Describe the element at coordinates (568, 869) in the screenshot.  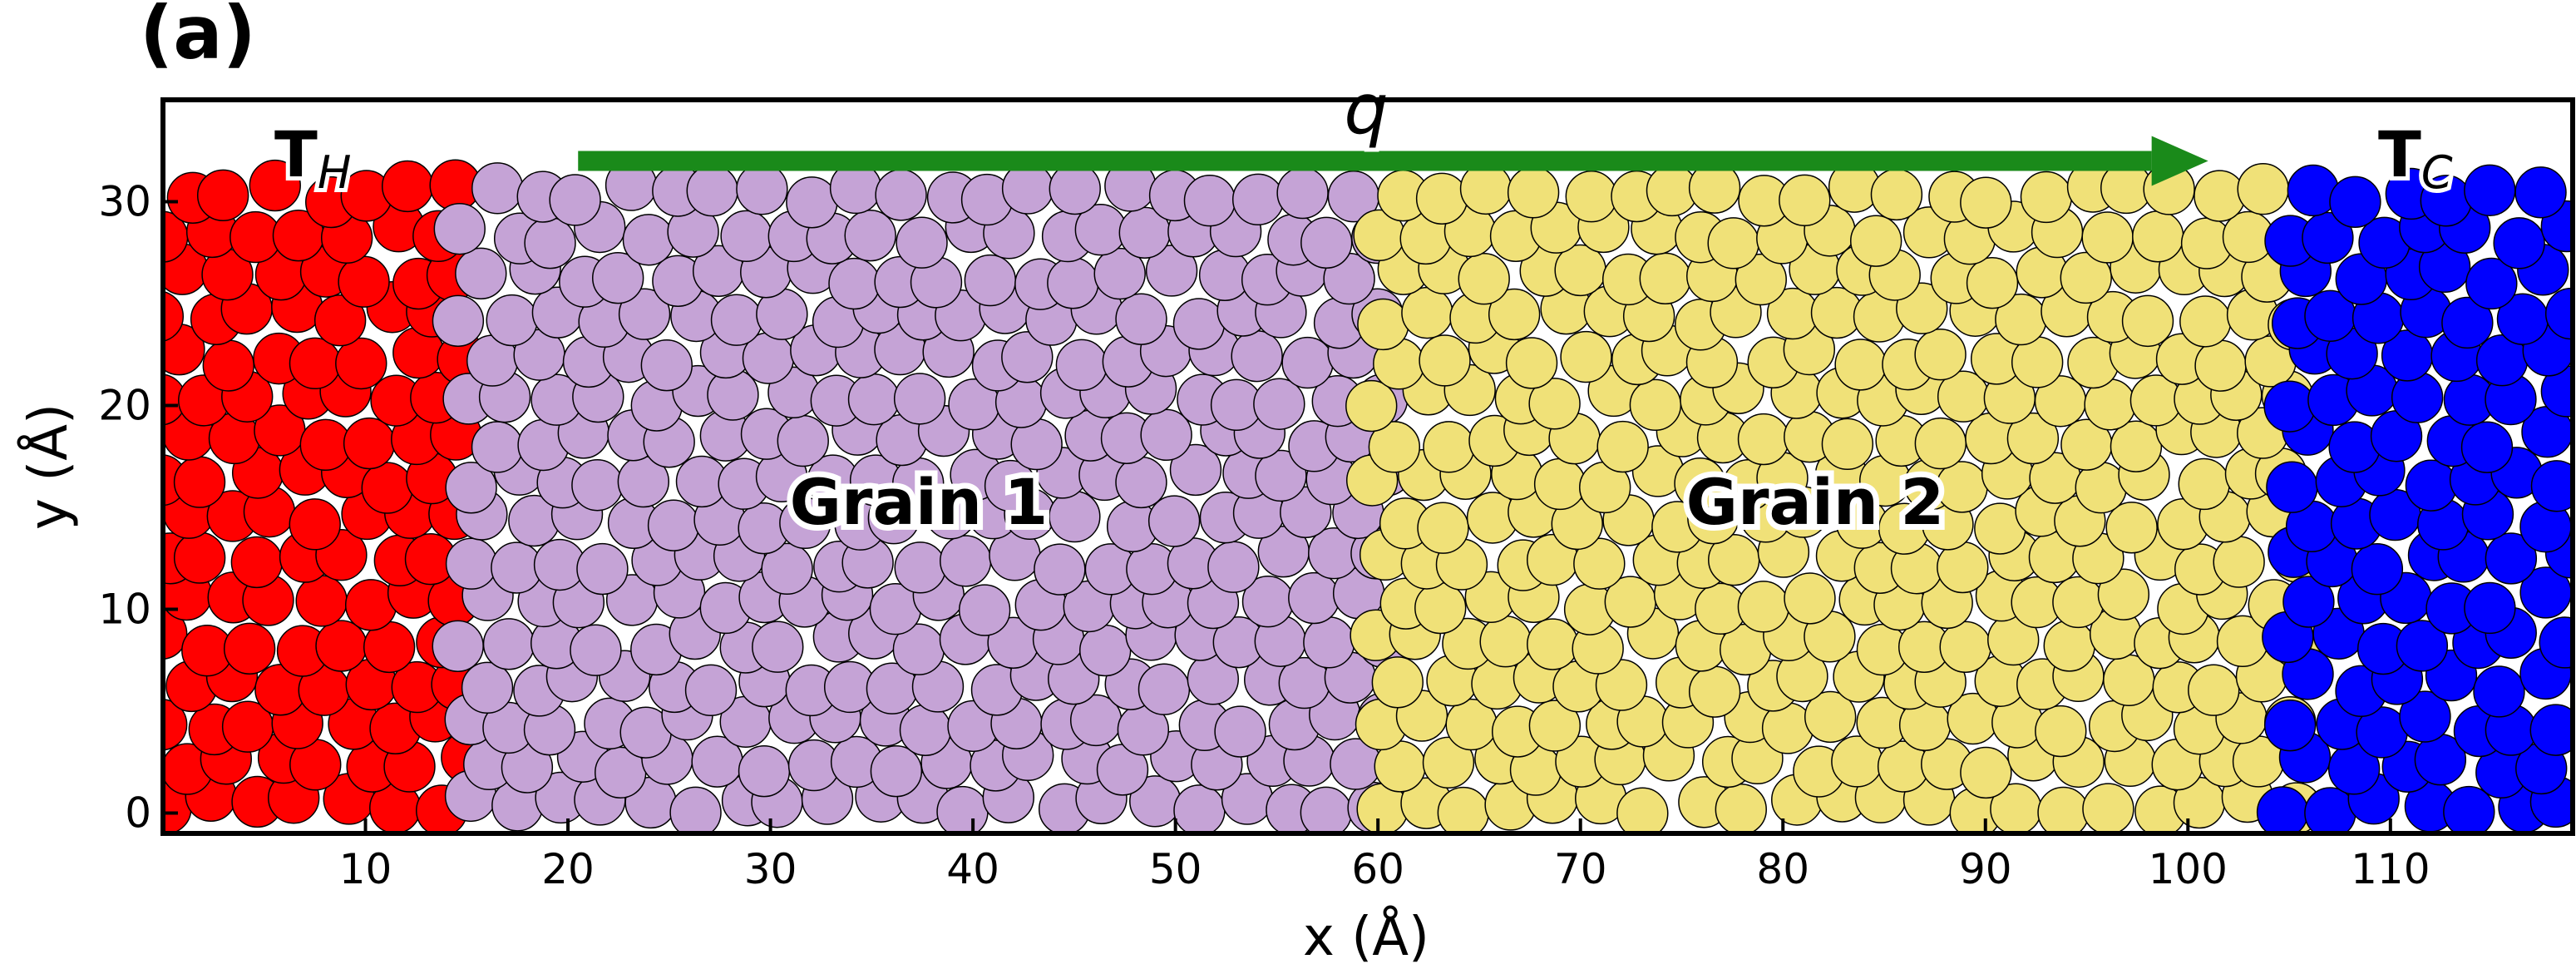
I see `x-tick-label: 20` at that location.